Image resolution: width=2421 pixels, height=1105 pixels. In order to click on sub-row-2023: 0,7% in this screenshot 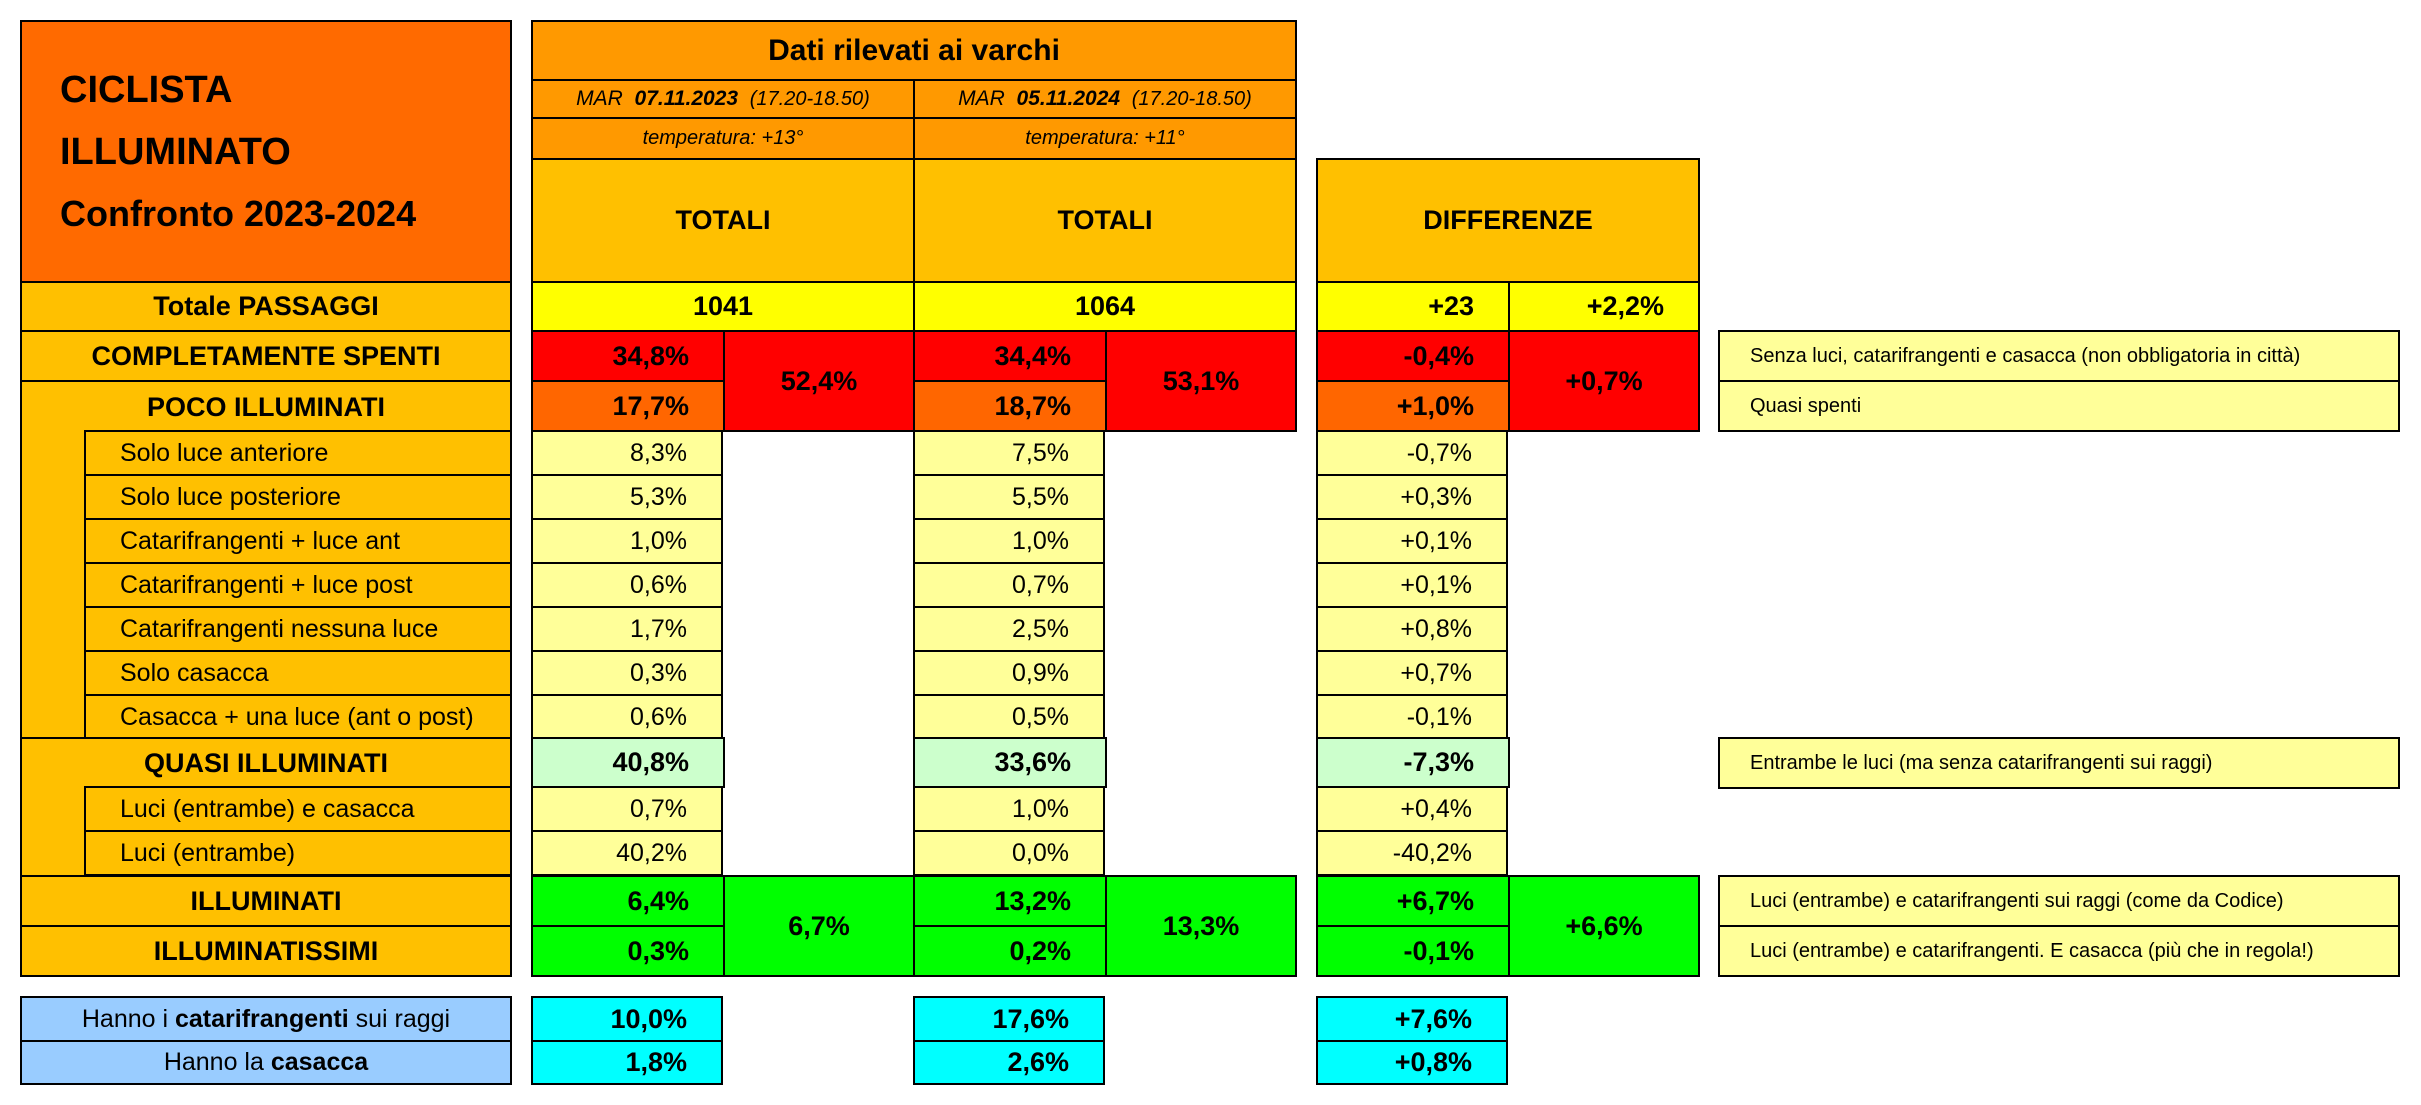, I will do `click(627, 809)`.